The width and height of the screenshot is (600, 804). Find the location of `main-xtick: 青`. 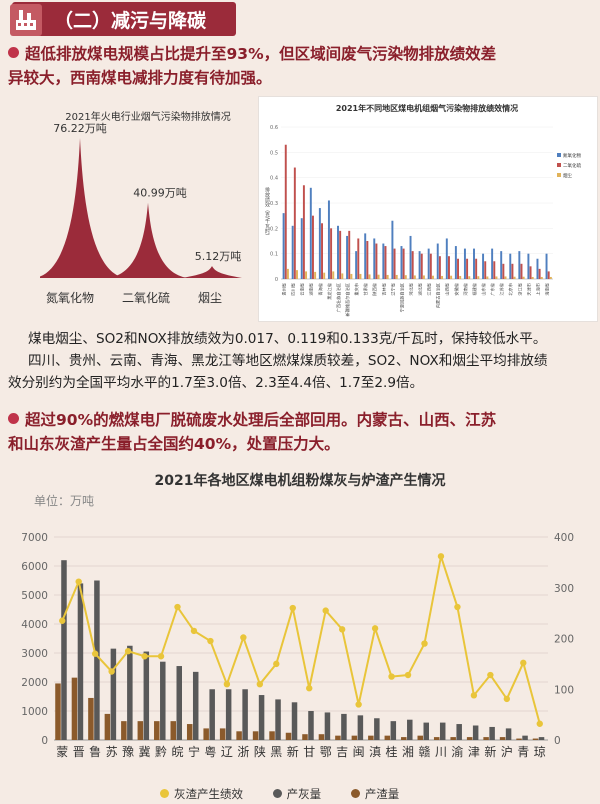

main-xtick: 青 is located at coordinates (523, 752).